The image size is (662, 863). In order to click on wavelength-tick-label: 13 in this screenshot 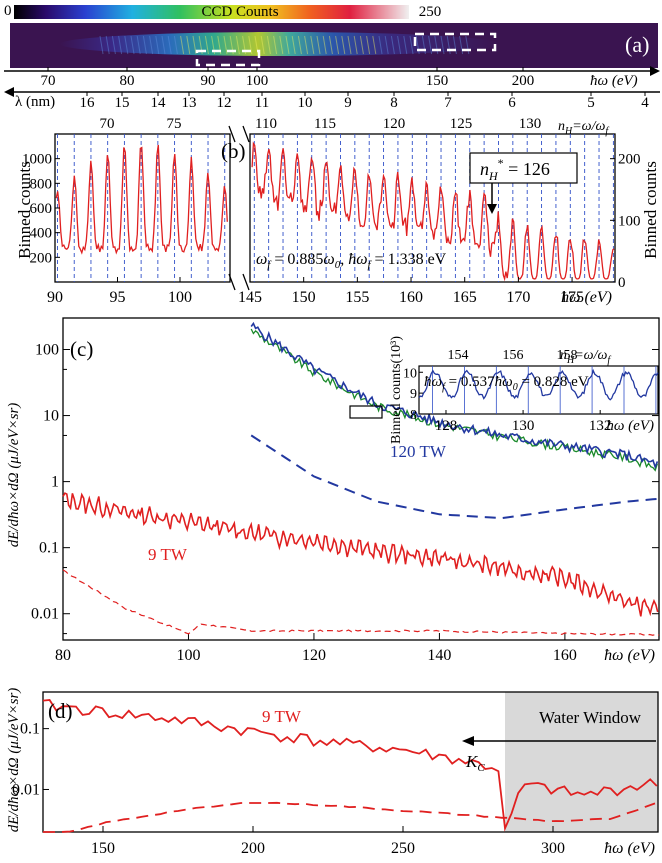, I will do `click(189, 103)`.